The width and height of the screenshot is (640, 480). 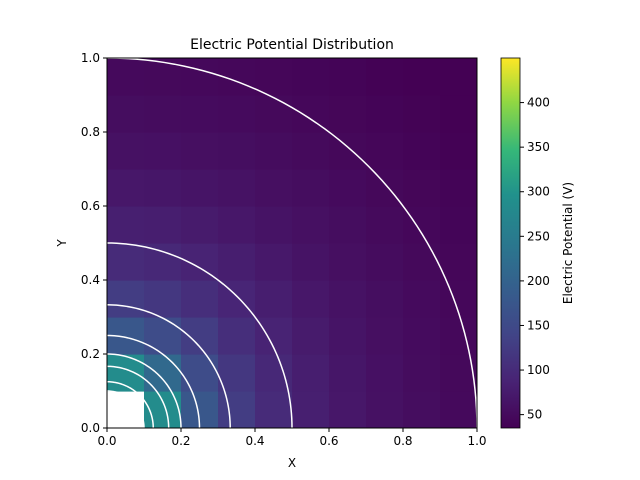 I want to click on colorbar-tick-label: 250, so click(x=538, y=236).